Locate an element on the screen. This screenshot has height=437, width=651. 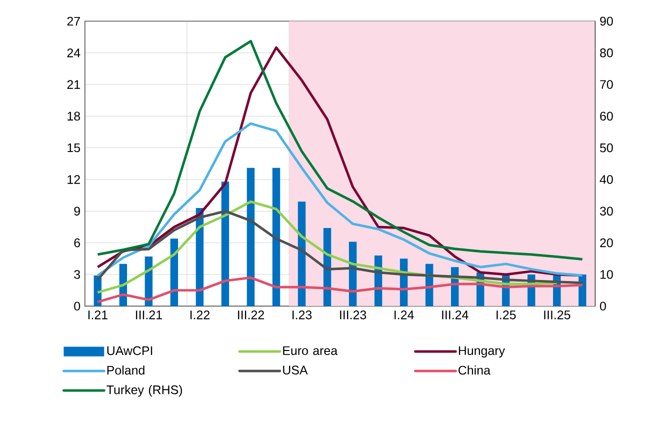
y-tick-label: 3 is located at coordinates (77, 274).